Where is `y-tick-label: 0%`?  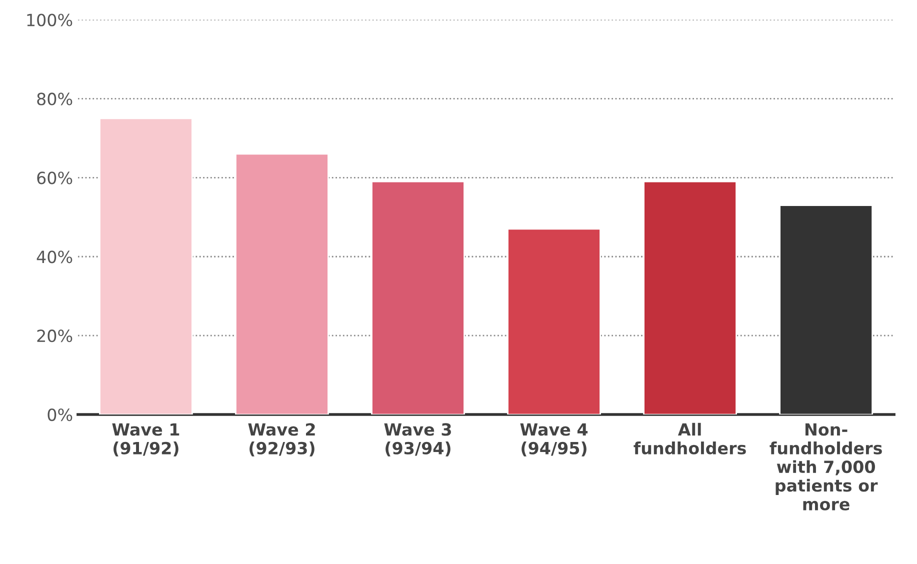
y-tick-label: 0% is located at coordinates (60, 415).